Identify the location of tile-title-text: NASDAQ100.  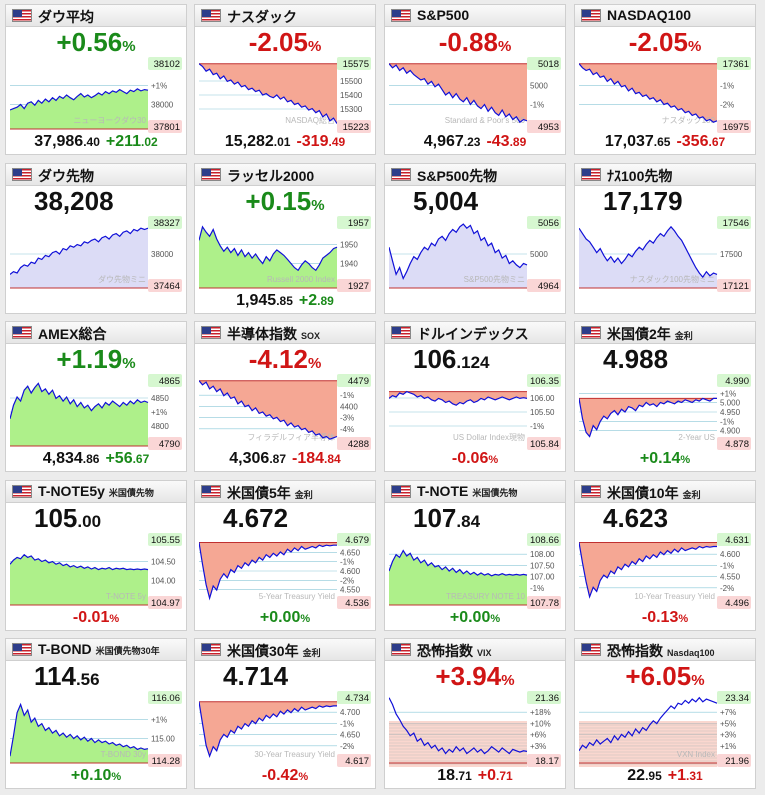
(649, 15).